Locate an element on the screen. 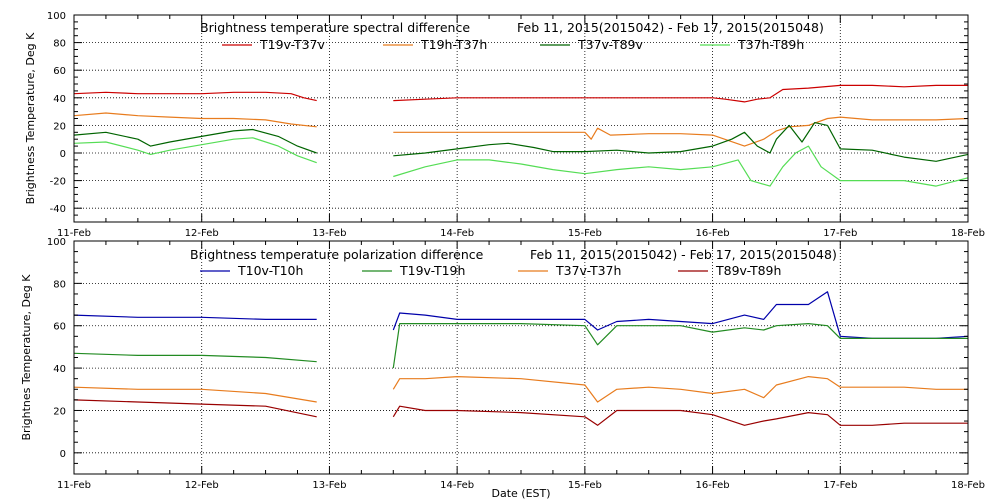  panel2-ylabel: Brightnes Temperature, Deg K is located at coordinates (26, 357).